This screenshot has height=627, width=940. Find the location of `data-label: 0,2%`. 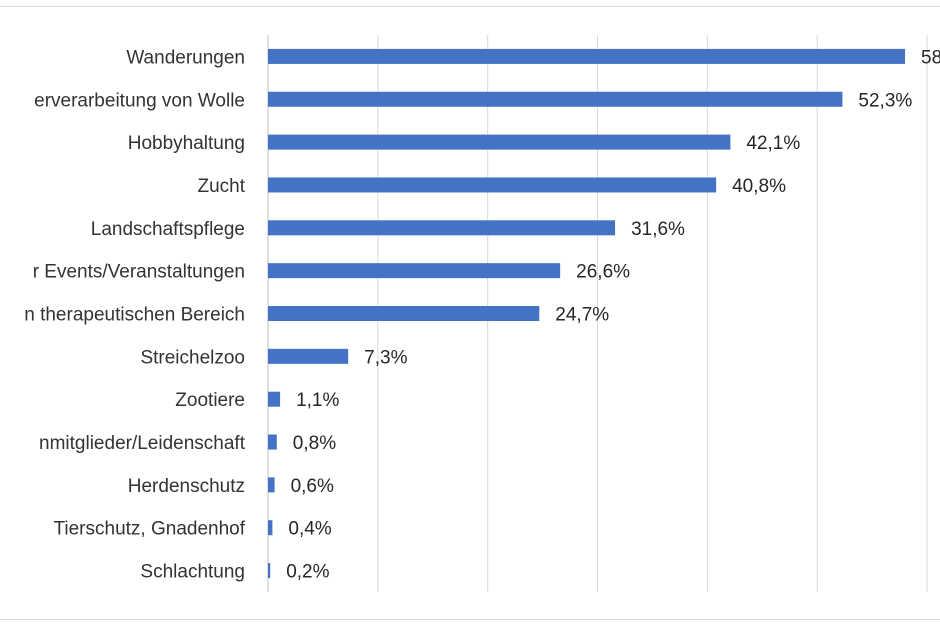

data-label: 0,2% is located at coordinates (307, 572).